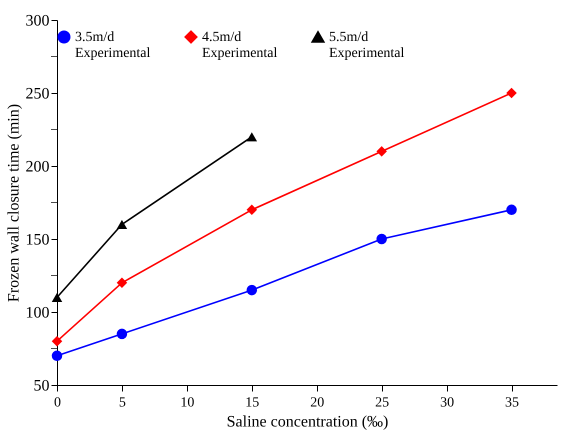 This screenshot has width=574, height=433. What do you see at coordinates (38, 313) in the screenshot?
I see `y-tick-label: 100` at bounding box center [38, 313].